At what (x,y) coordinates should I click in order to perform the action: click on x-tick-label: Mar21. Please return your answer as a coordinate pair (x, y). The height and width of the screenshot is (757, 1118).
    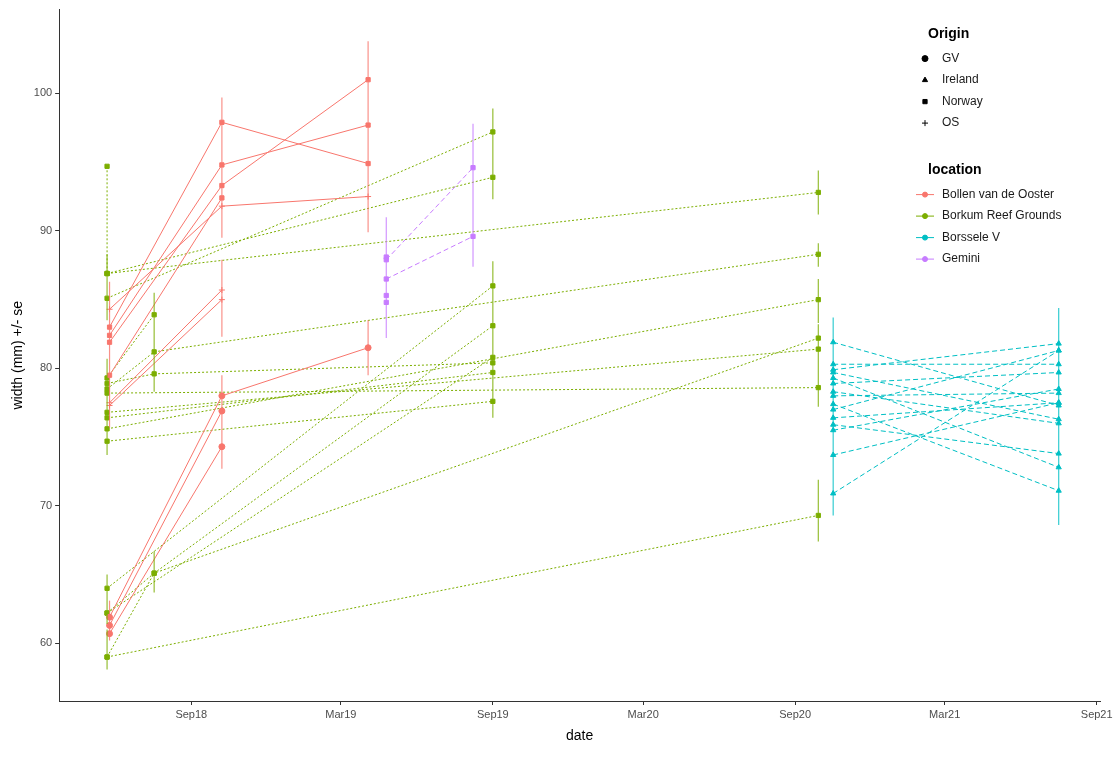
    Looking at the image, I should click on (945, 713).